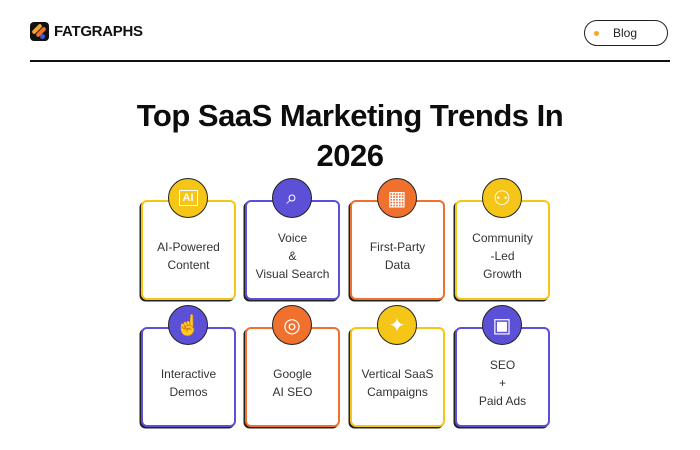 The width and height of the screenshot is (700, 450). Describe the element at coordinates (397, 256) in the screenshot. I see `trend-card-label: First-Party Data` at that location.